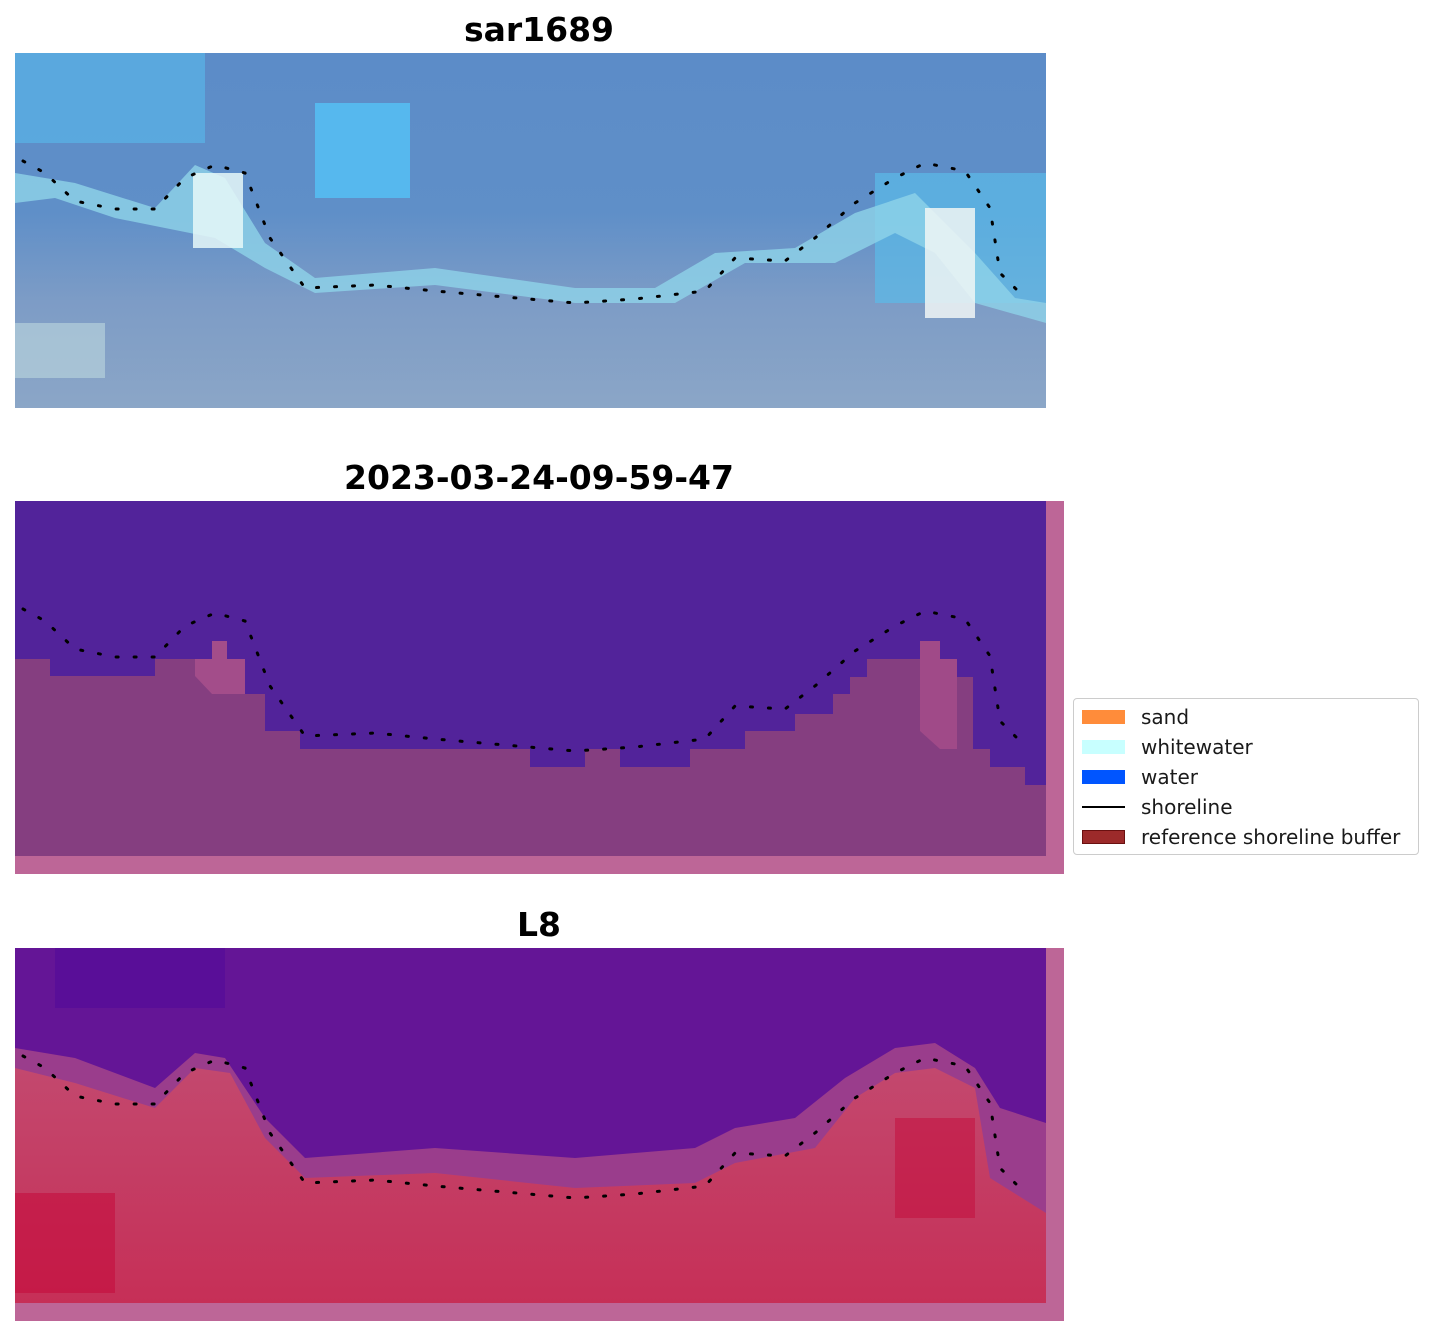 The width and height of the screenshot is (1435, 1337). I want to click on class-land, so click(530, 748).